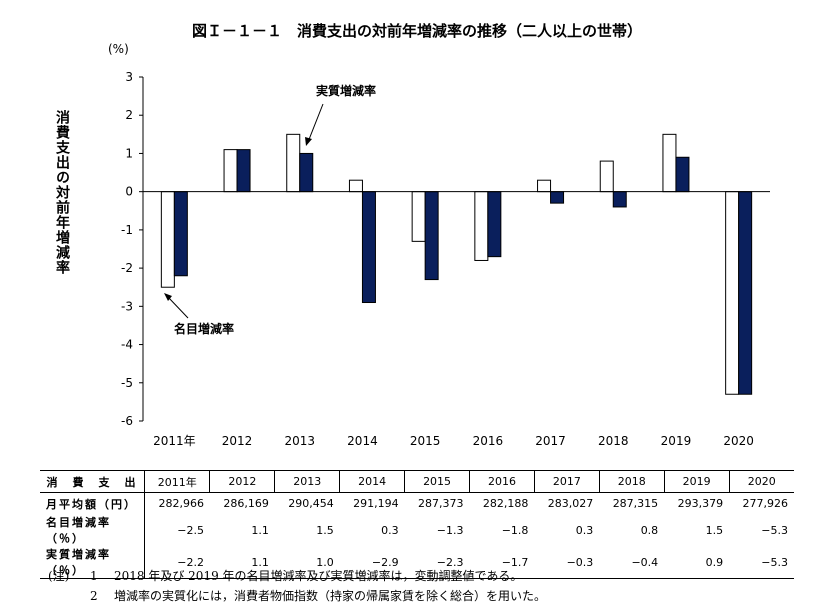 The width and height of the screenshot is (834, 612). What do you see at coordinates (649, 530) in the screenshot?
I see `table-cell: 0.8` at bounding box center [649, 530].